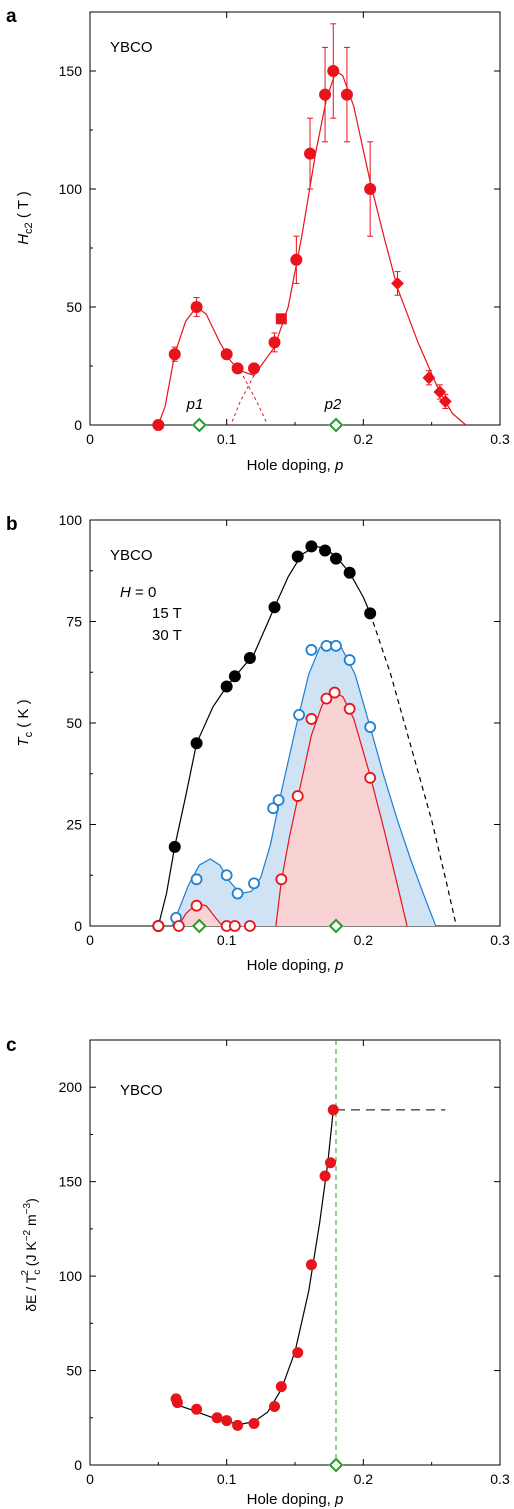  What do you see at coordinates (90, 1479) in the screenshot?
I see `x-tick-label: 0` at bounding box center [90, 1479].